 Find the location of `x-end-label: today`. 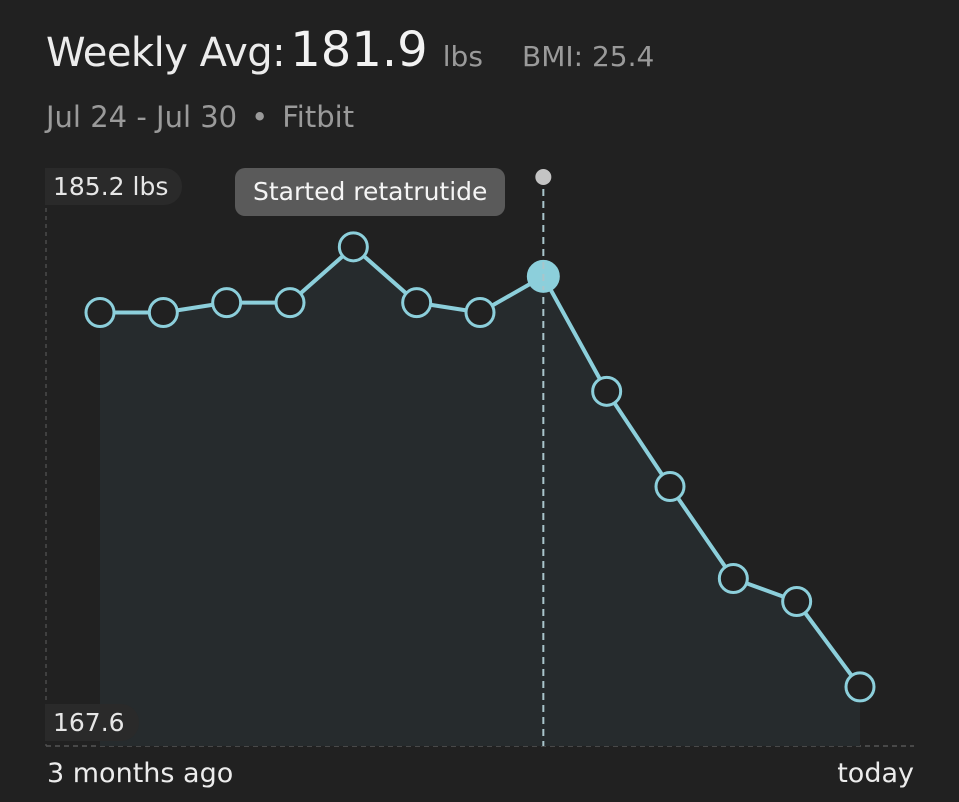

x-end-label: today is located at coordinates (875, 773).